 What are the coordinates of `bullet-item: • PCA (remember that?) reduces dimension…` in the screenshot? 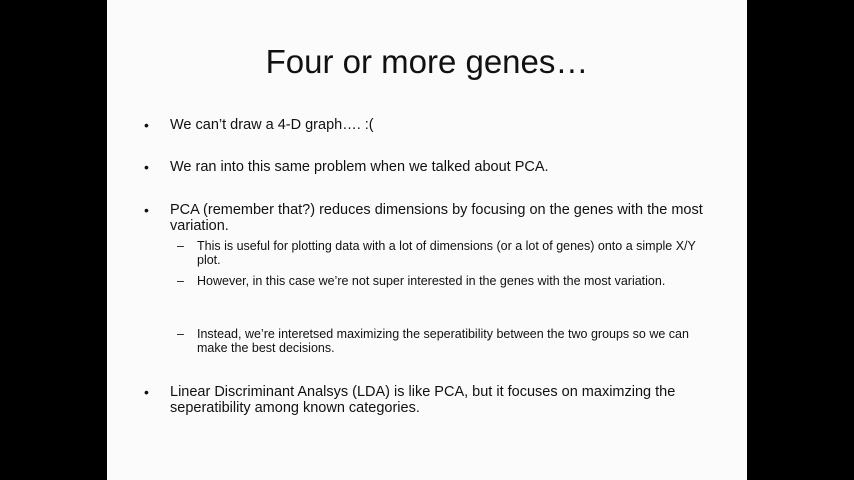 It's located at (429, 218).